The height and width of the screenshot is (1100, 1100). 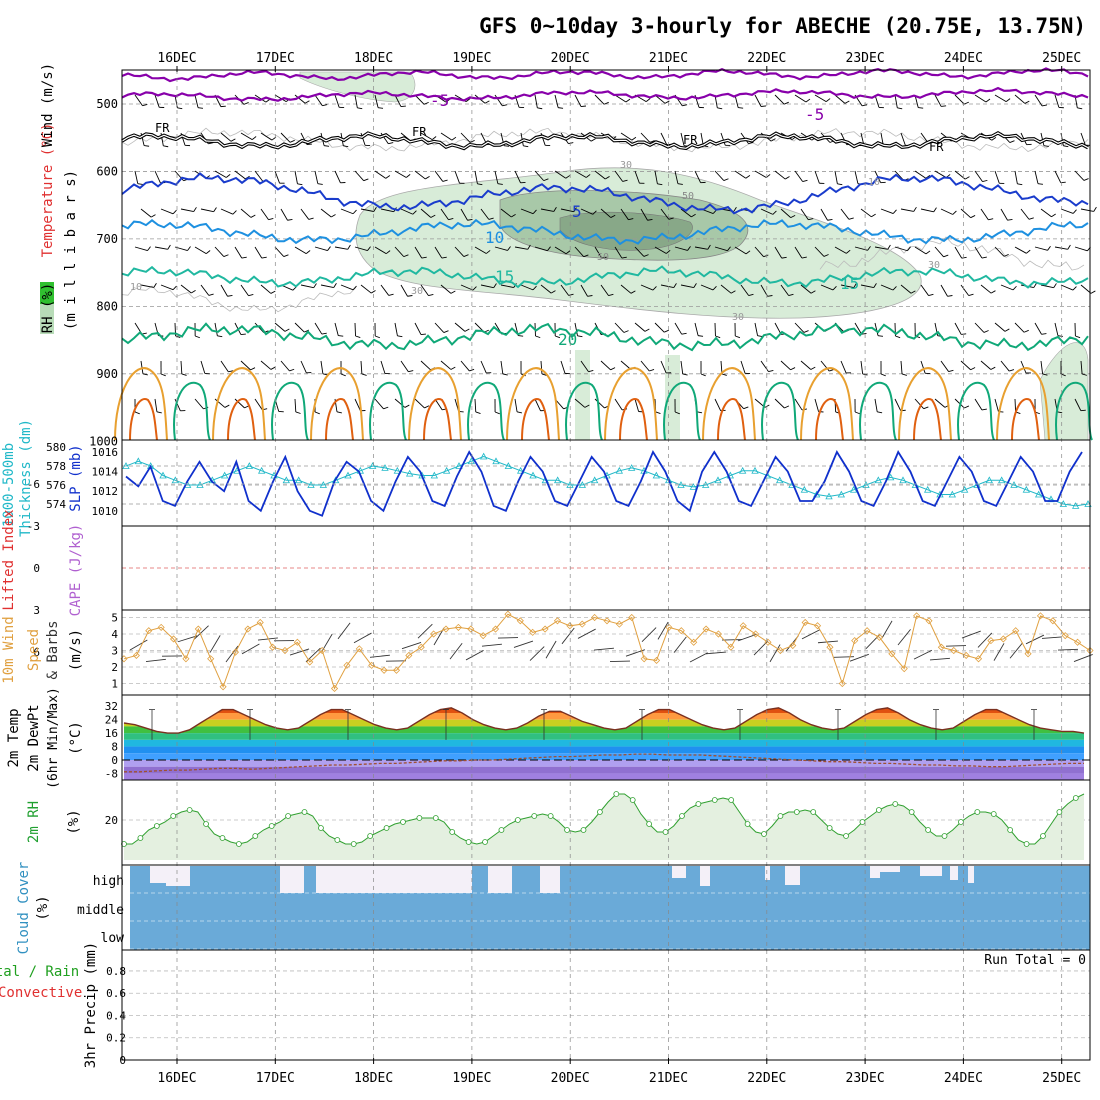 What do you see at coordinates (874, 182) in the screenshot?
I see `contour-label: 10` at bounding box center [874, 182].